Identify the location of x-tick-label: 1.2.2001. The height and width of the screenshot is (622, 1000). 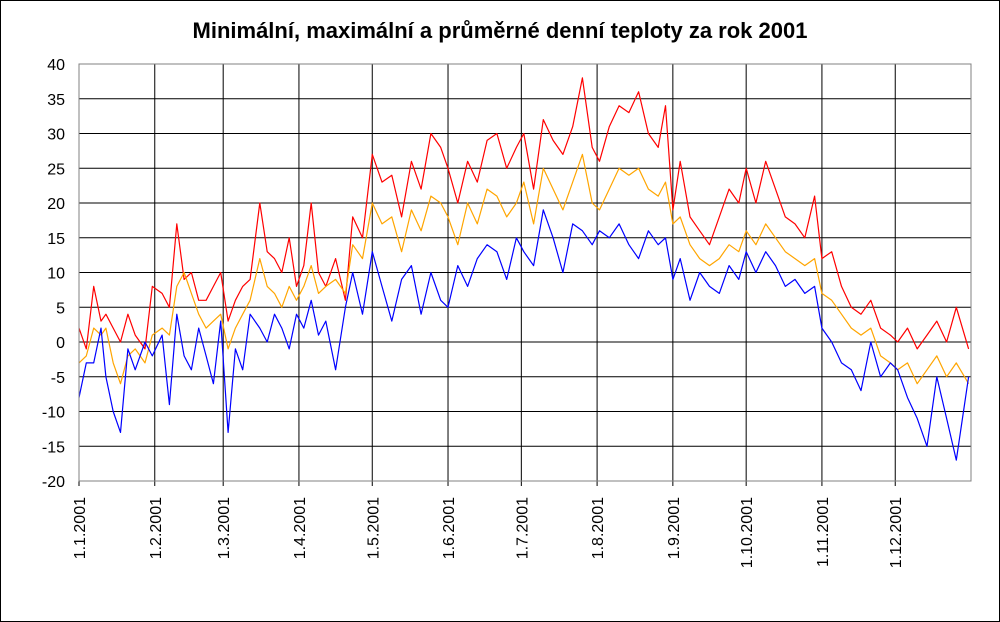
(156, 528).